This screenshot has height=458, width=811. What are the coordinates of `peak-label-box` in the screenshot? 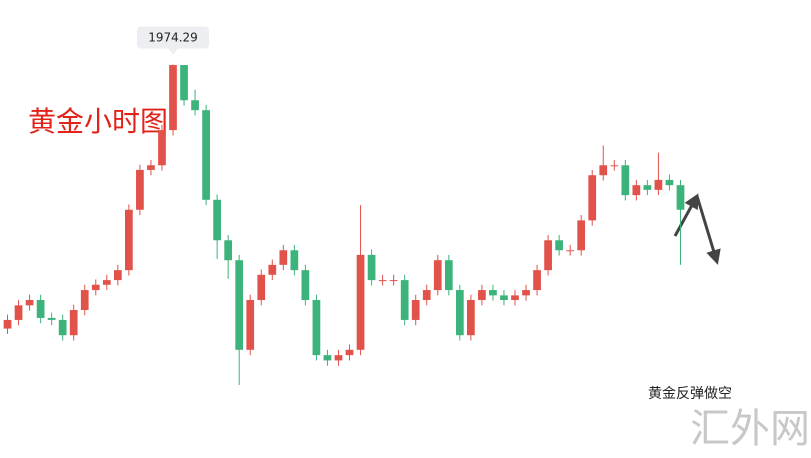 It's located at (173, 37).